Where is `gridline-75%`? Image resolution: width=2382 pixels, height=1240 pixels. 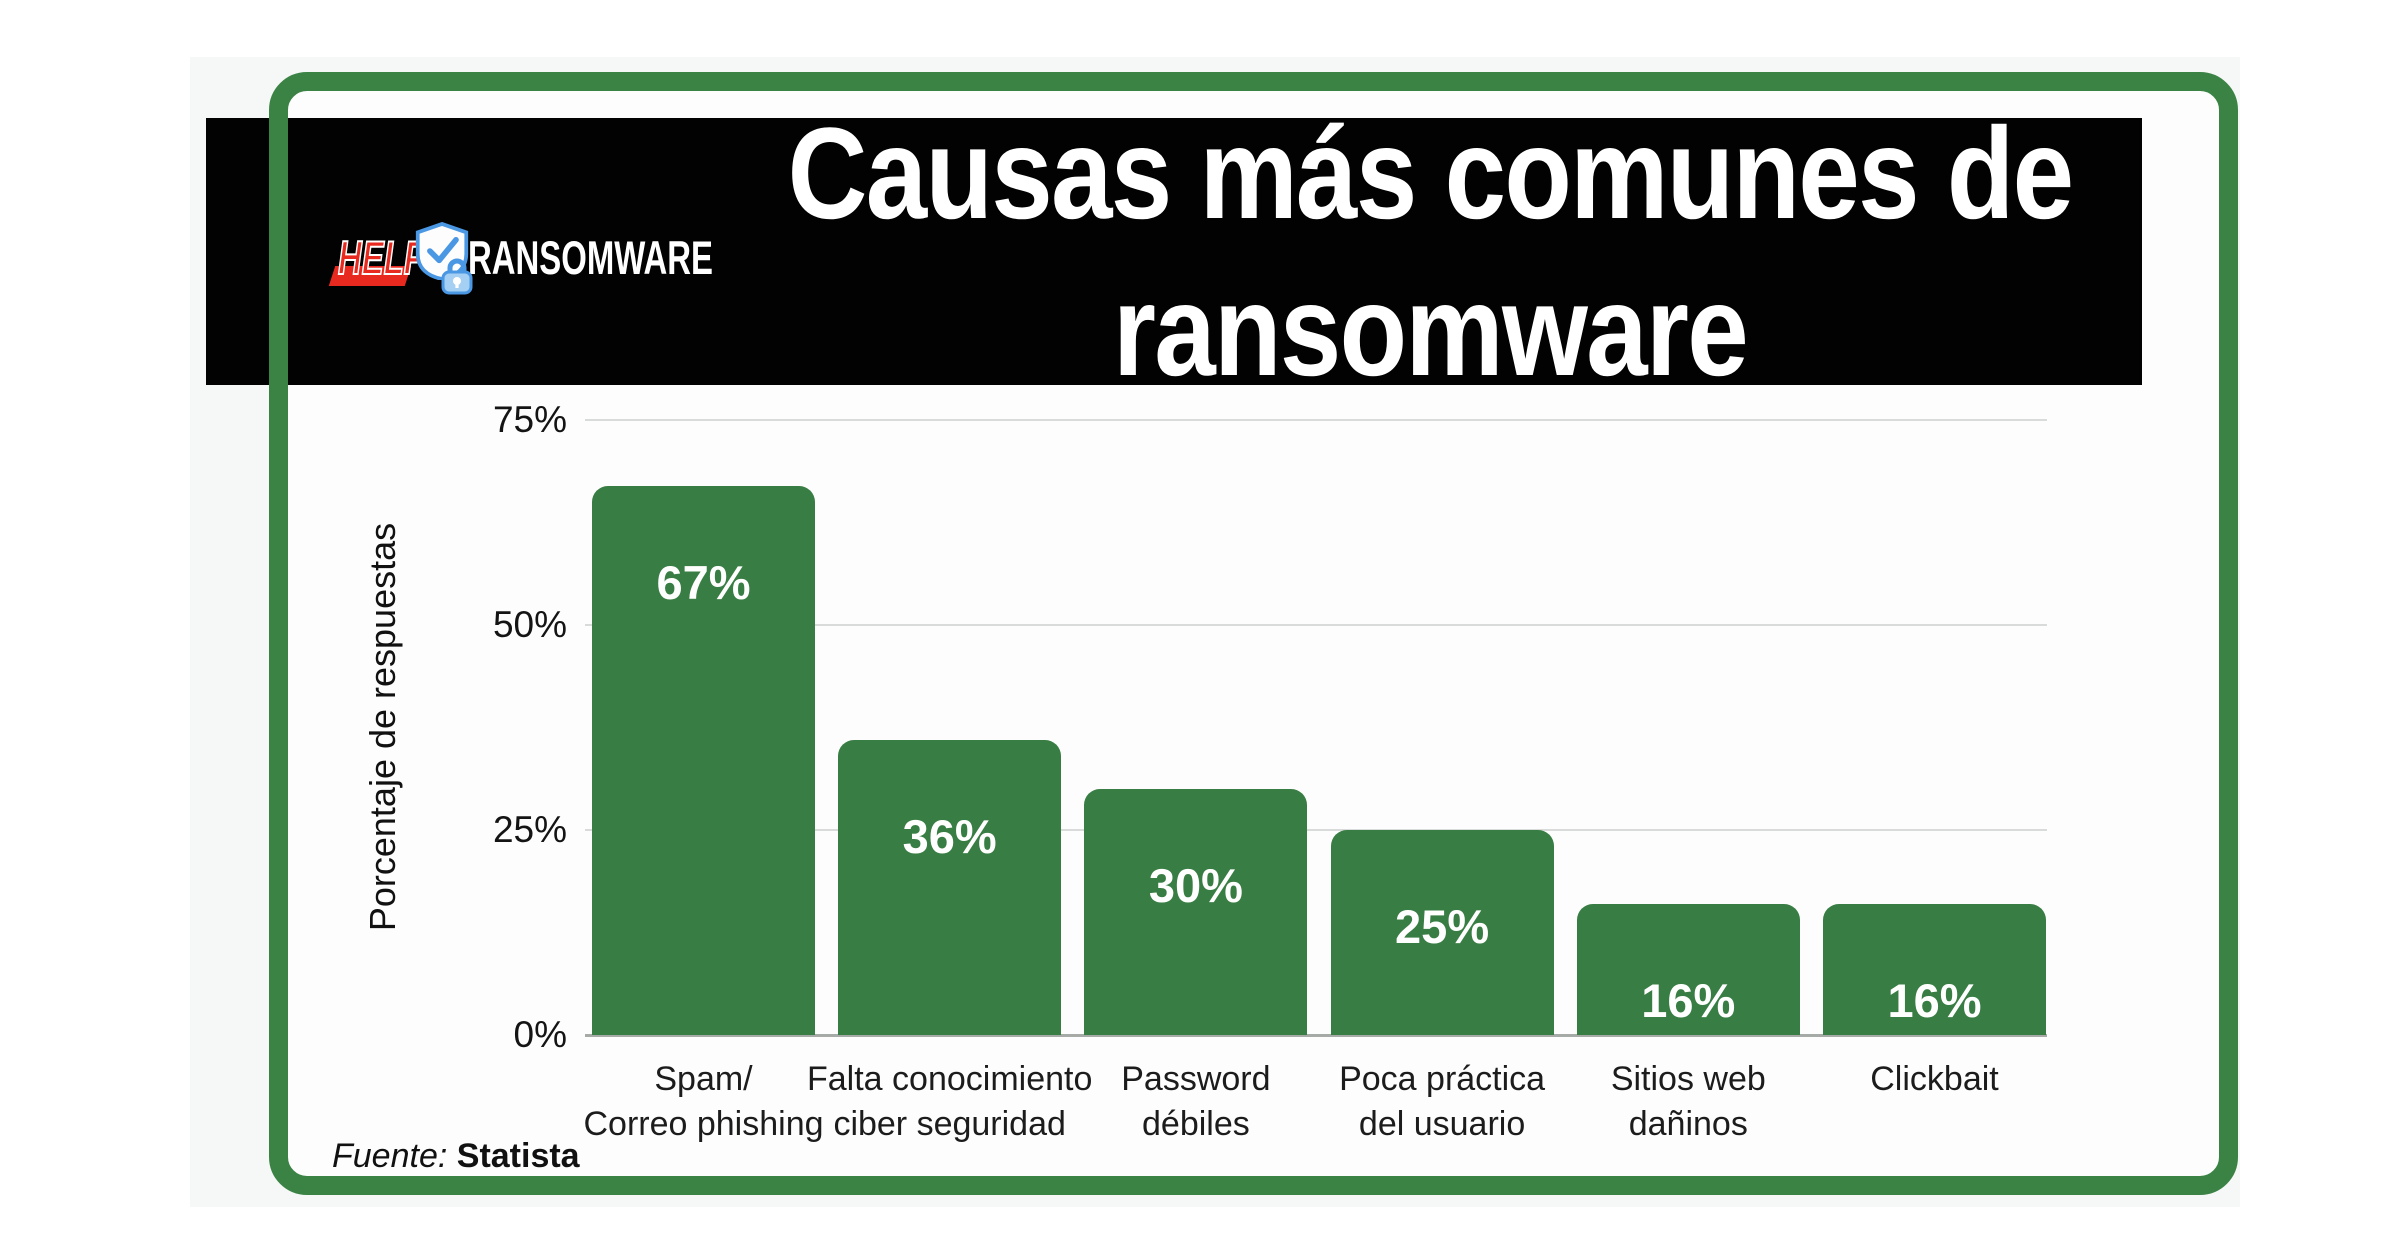 gridline-75% is located at coordinates (1316, 420).